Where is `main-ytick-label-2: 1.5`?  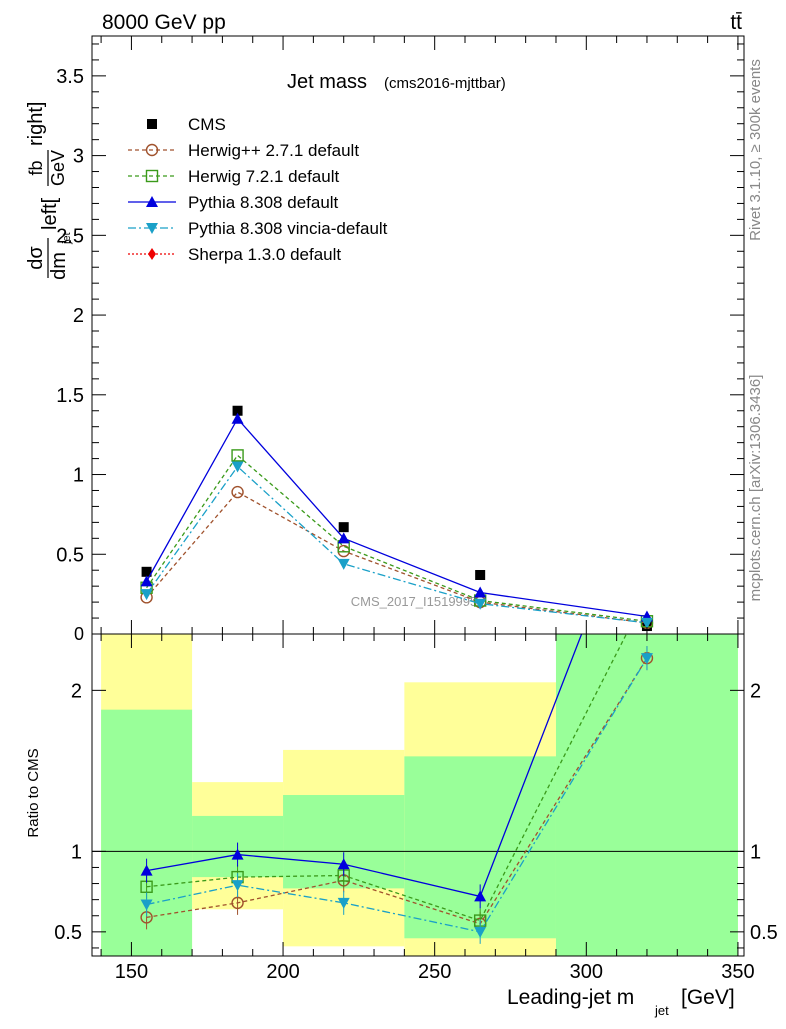
main-ytick-label-2: 1.5 is located at coordinates (70, 396).